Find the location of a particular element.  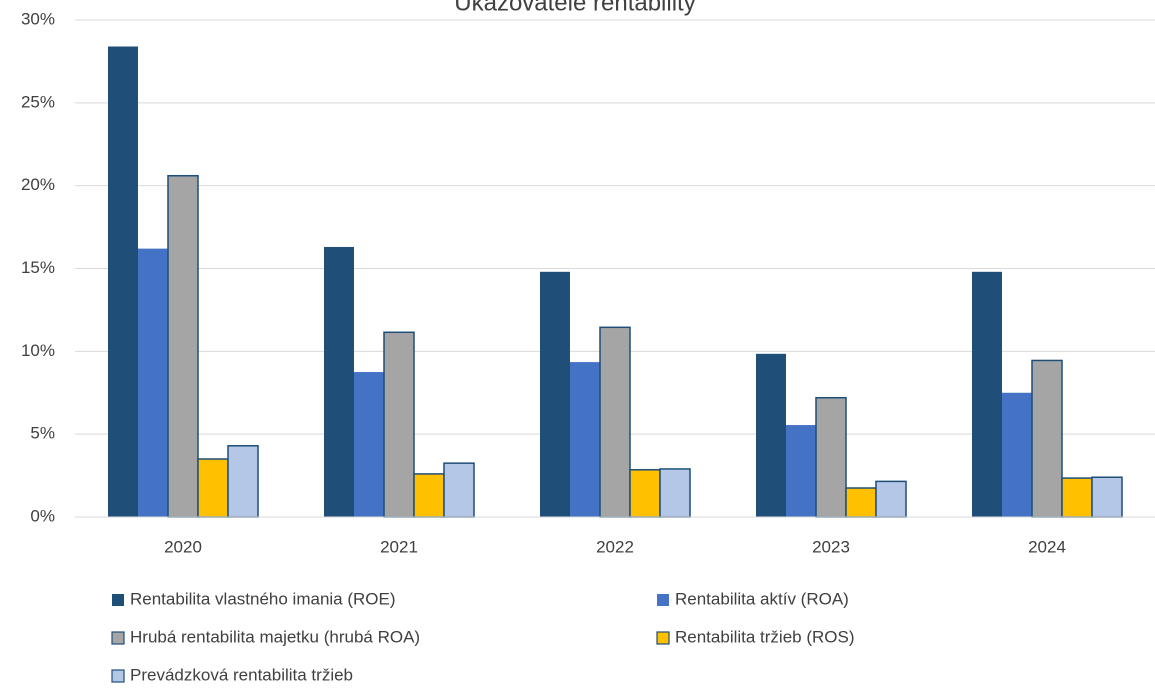

legend-label: Rentabilita aktív (ROA) is located at coordinates (762, 598).